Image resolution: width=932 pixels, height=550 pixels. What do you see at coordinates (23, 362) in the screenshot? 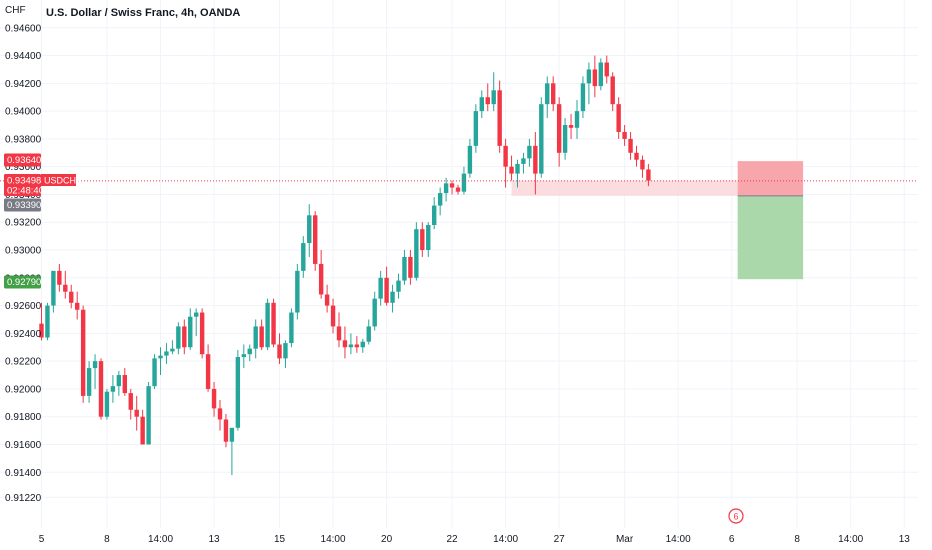
I see `price-tick-label: 0.92200` at bounding box center [23, 362].